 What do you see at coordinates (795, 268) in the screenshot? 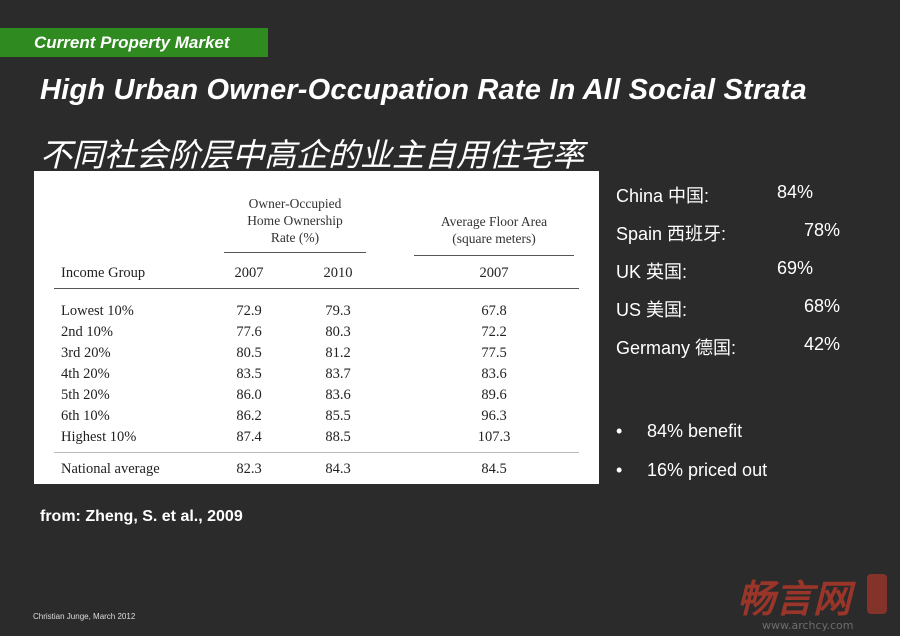
I see `stat-value: 69%` at bounding box center [795, 268].